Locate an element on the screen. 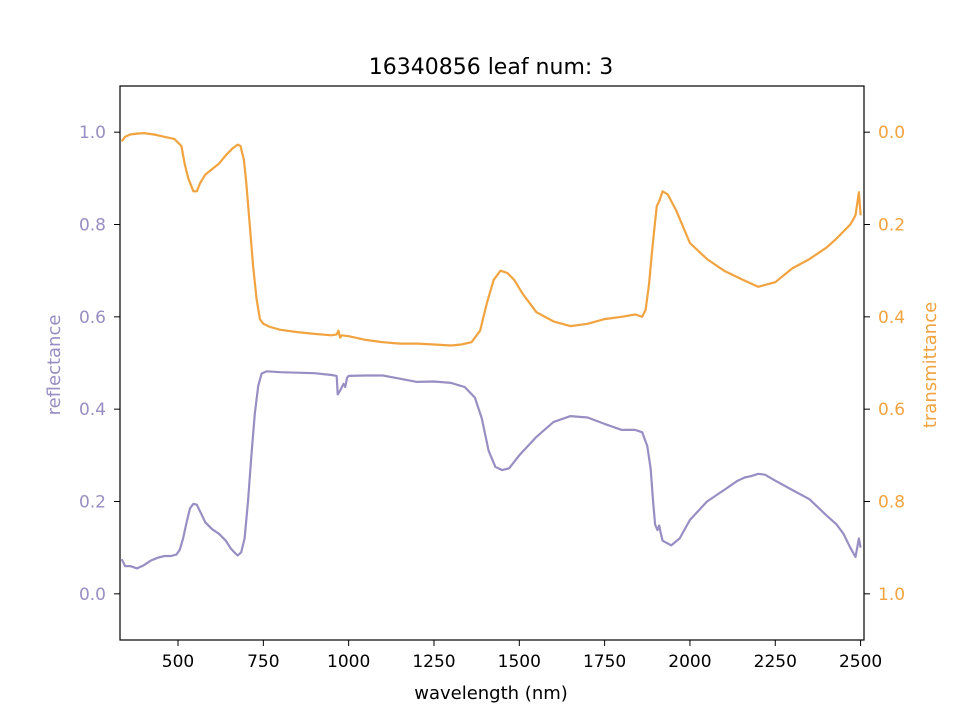  y-tick-label-left: 1.0 is located at coordinates (92, 133).